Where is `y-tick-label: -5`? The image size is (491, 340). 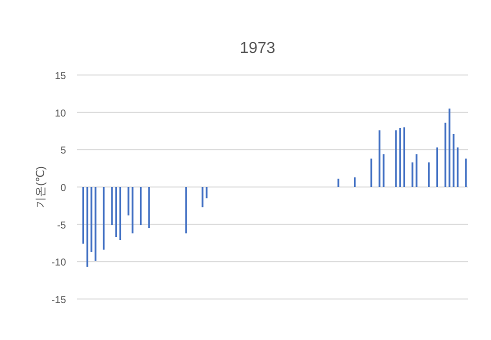 y-tick-label: -5 is located at coordinates (61, 226).